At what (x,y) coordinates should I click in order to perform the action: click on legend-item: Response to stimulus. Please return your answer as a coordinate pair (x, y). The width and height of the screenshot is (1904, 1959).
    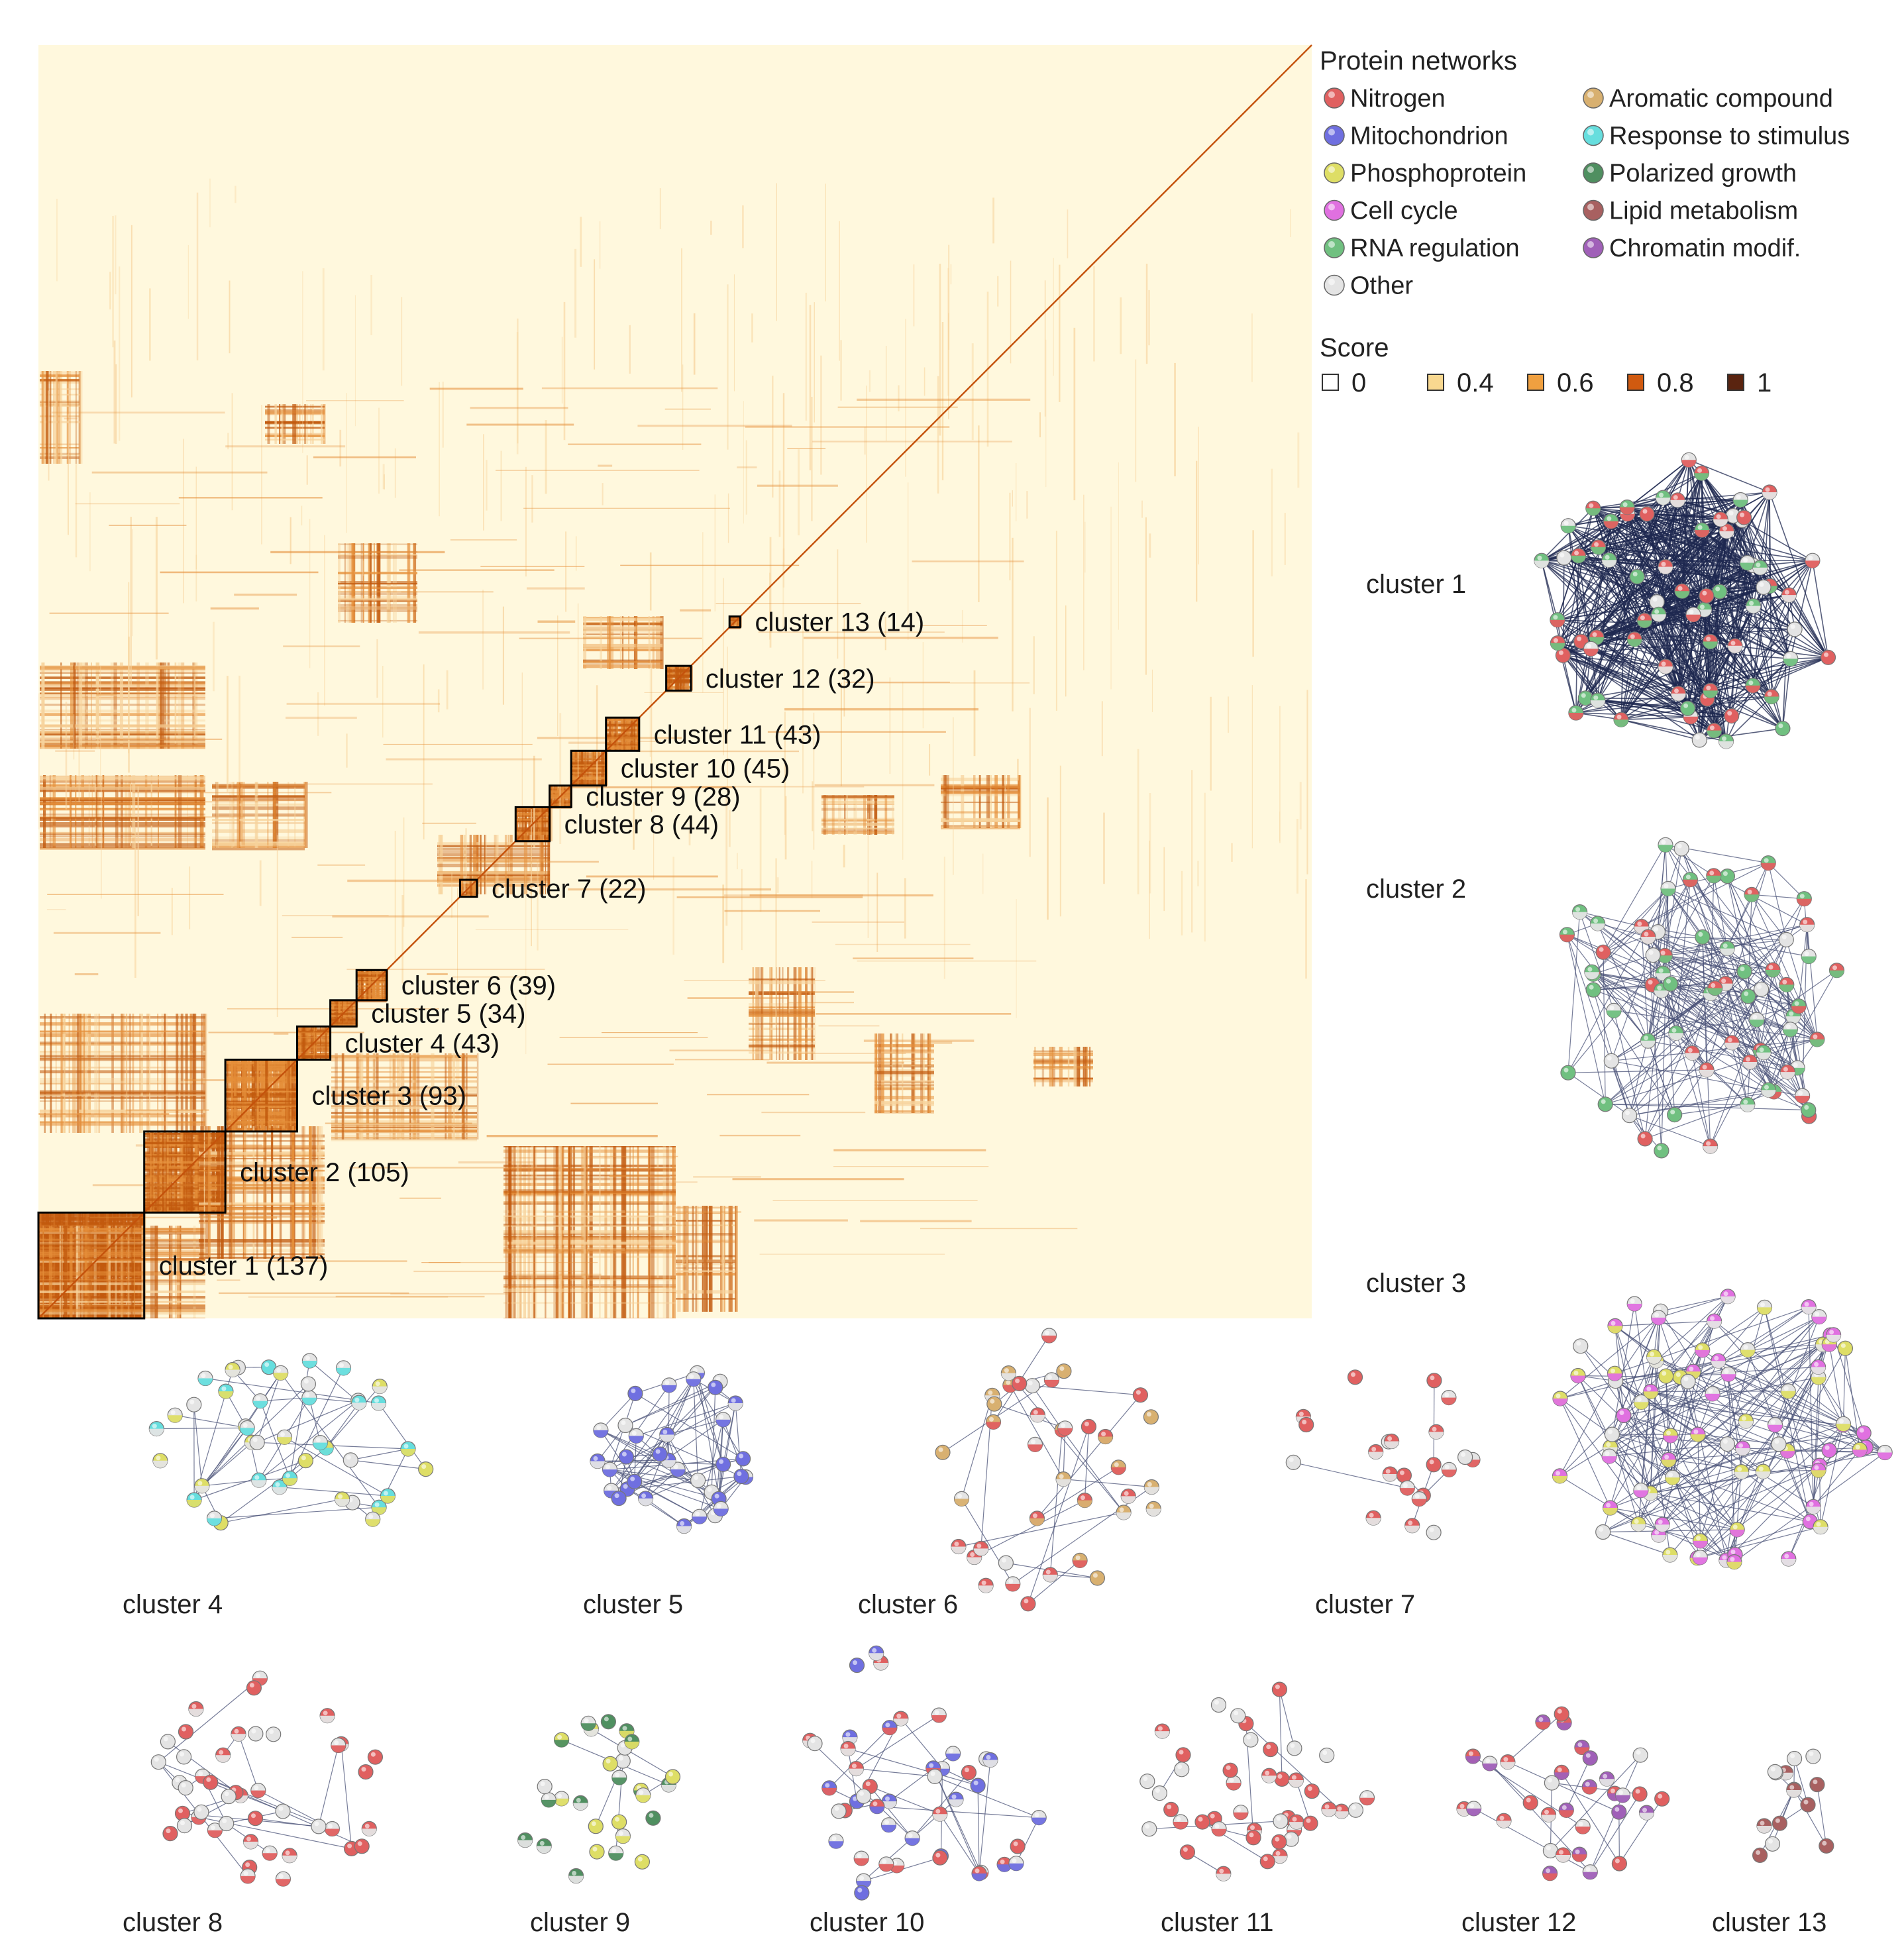
    Looking at the image, I should click on (1716, 136).